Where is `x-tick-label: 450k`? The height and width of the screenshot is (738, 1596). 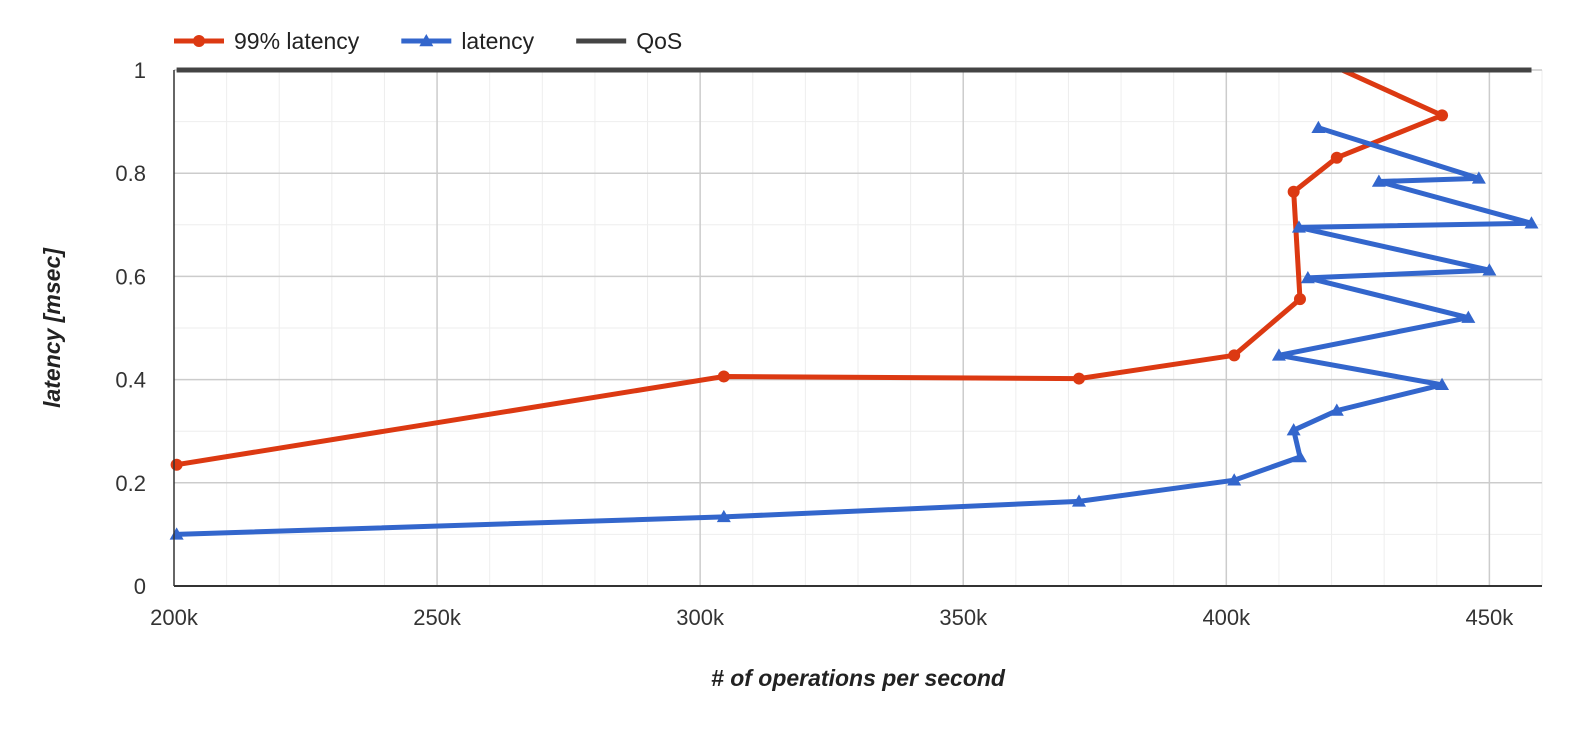 x-tick-label: 450k is located at coordinates (1490, 617).